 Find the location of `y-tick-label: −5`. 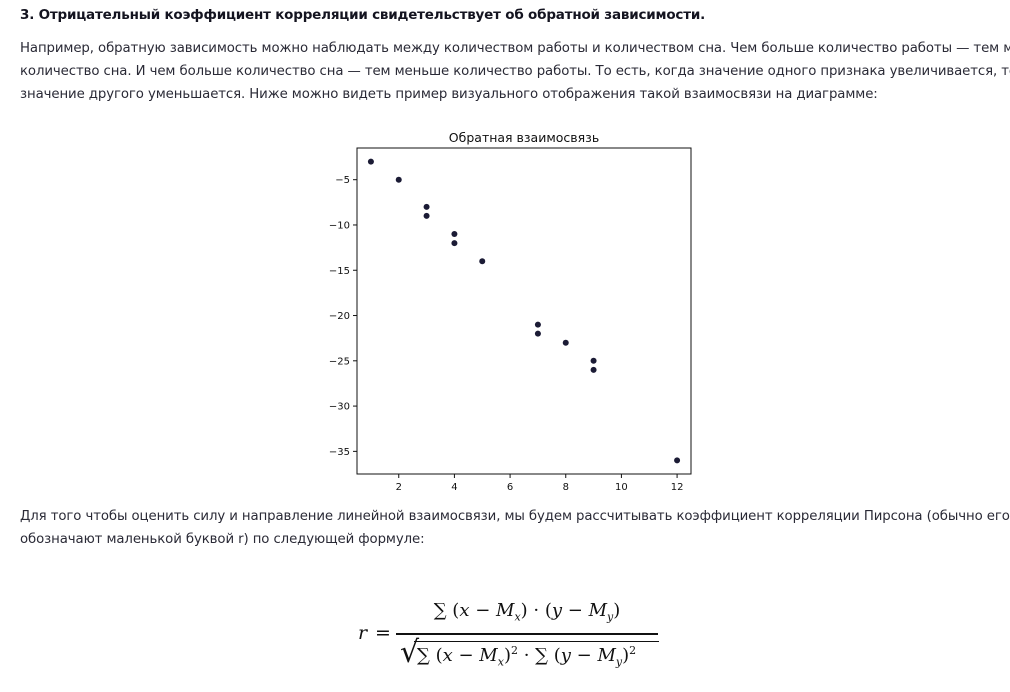

y-tick-label: −5 is located at coordinates (342, 180).